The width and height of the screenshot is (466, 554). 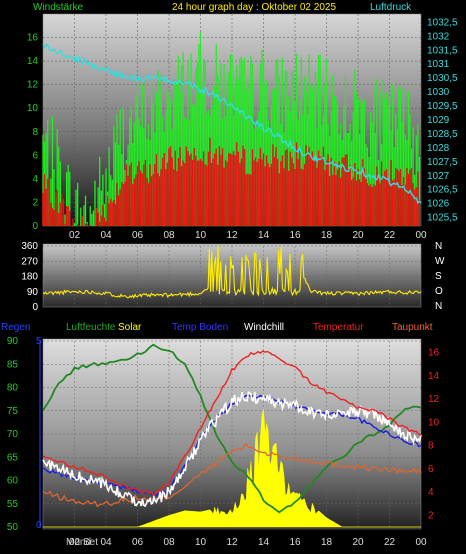 What do you see at coordinates (434, 422) in the screenshot?
I see `temperature-tick-label: 10` at bounding box center [434, 422].